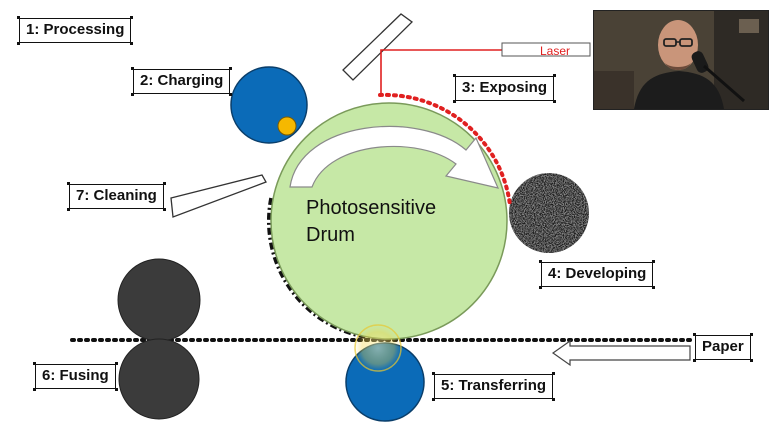  Describe the element at coordinates (330, 235) in the screenshot. I see `drum-label-line2: Drum` at that location.